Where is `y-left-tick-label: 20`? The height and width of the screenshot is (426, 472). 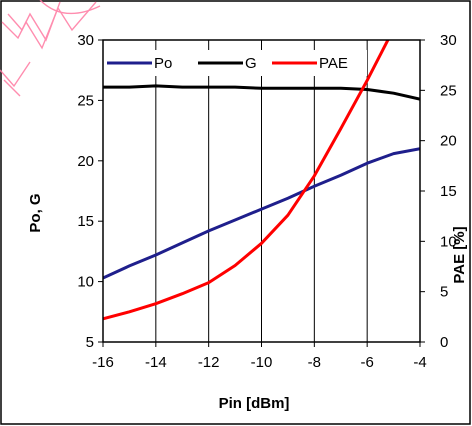 y-left-tick-label: 20 is located at coordinates (85, 161).